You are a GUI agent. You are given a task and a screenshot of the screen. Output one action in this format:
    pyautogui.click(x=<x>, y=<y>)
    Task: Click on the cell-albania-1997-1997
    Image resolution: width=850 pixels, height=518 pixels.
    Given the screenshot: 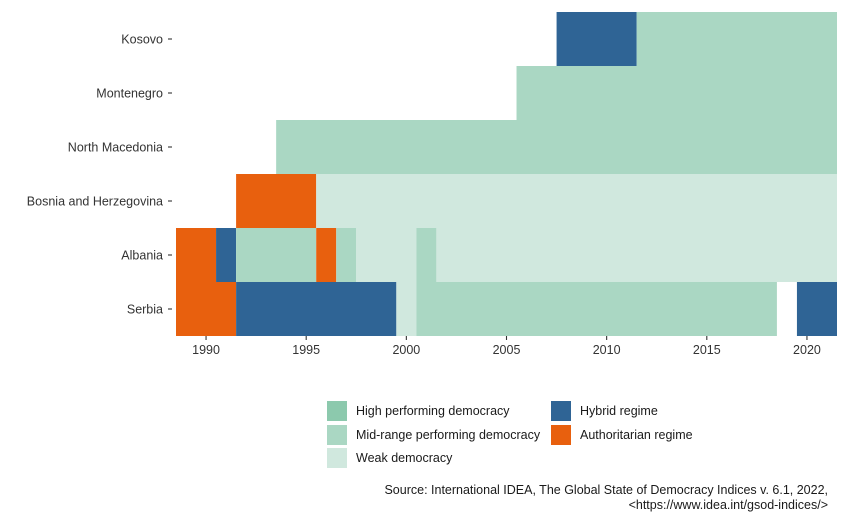 What is the action you would take?
    pyautogui.click(x=346, y=255)
    